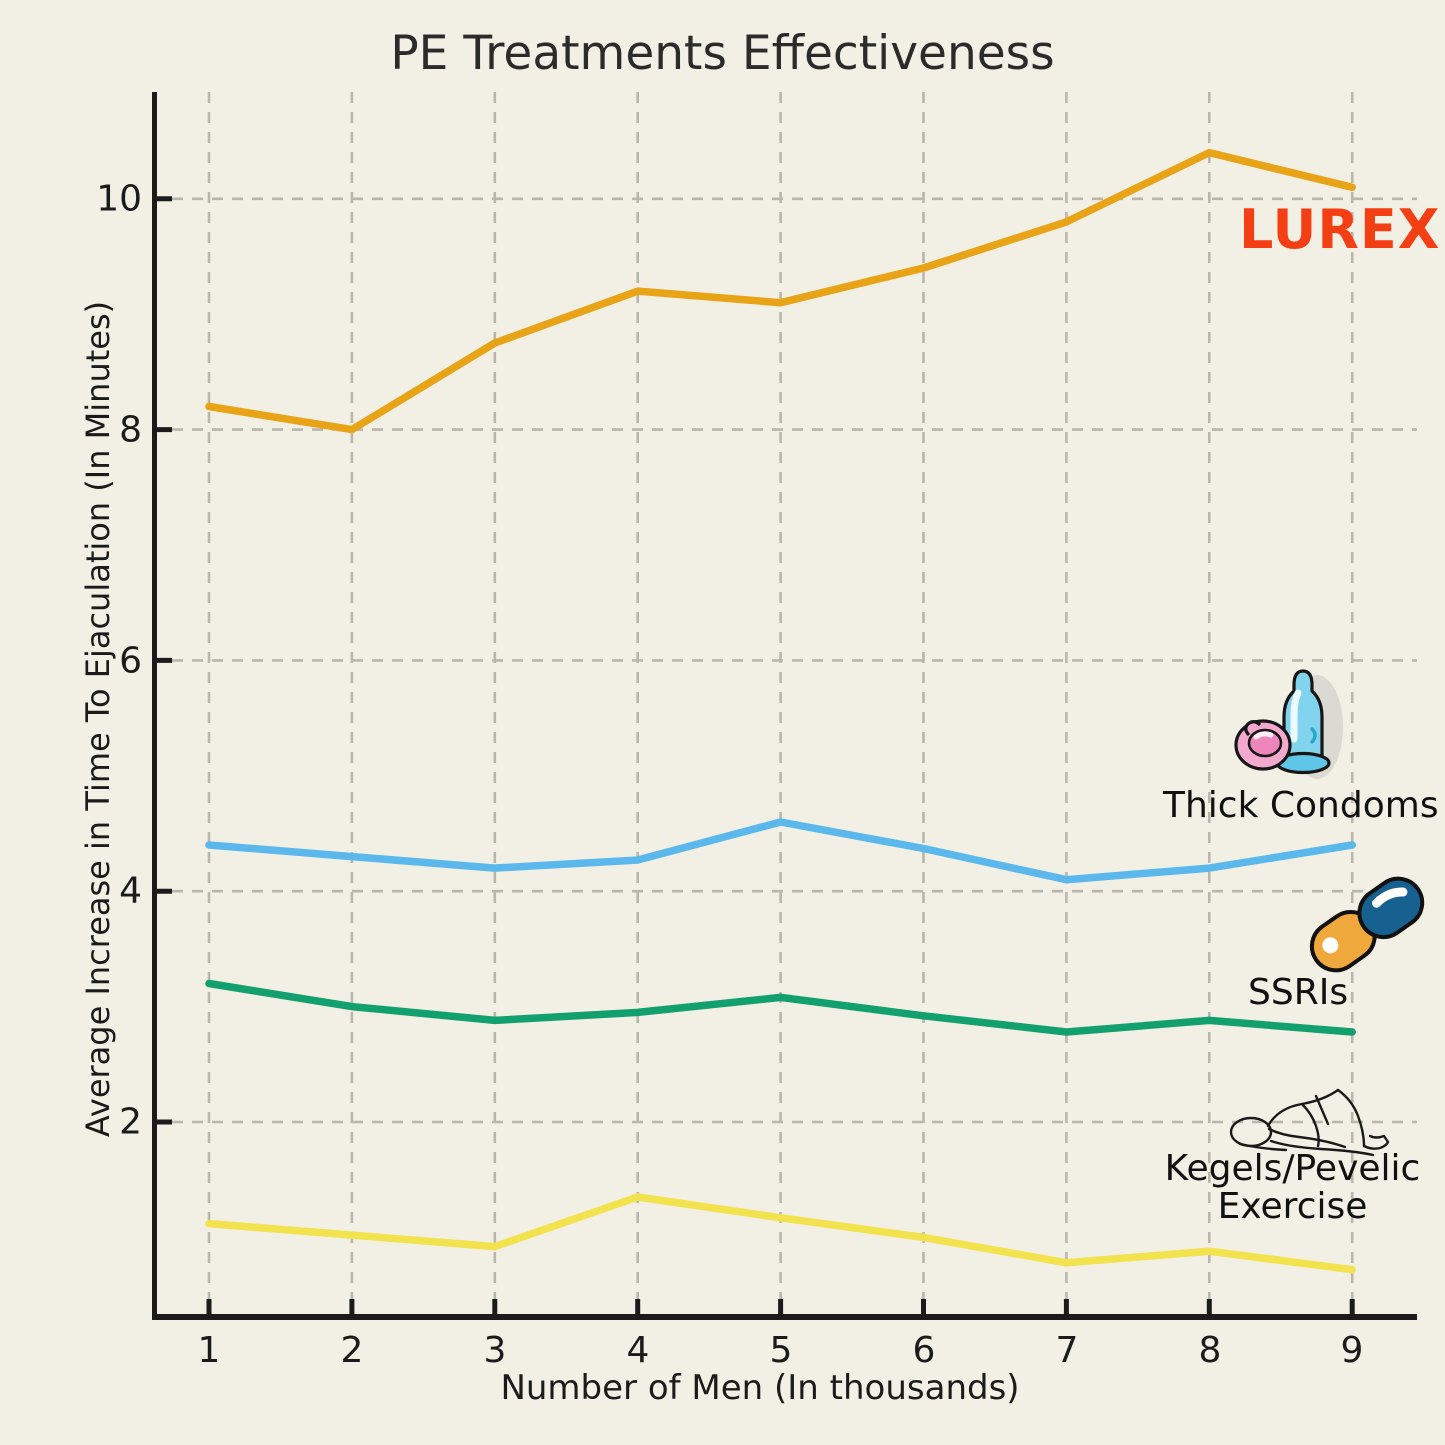 The width and height of the screenshot is (1445, 1445). What do you see at coordinates (722, 53) in the screenshot?
I see `chart-title: PE Treatments Effectiveness` at bounding box center [722, 53].